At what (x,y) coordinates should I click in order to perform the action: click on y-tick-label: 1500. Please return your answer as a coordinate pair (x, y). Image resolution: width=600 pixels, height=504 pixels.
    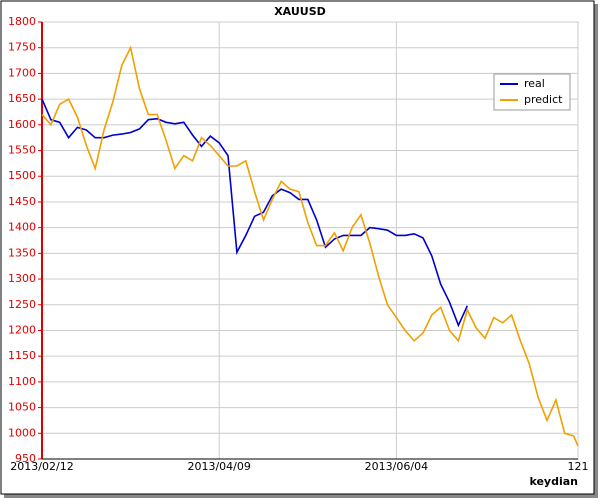
    Looking at the image, I should click on (22, 175).